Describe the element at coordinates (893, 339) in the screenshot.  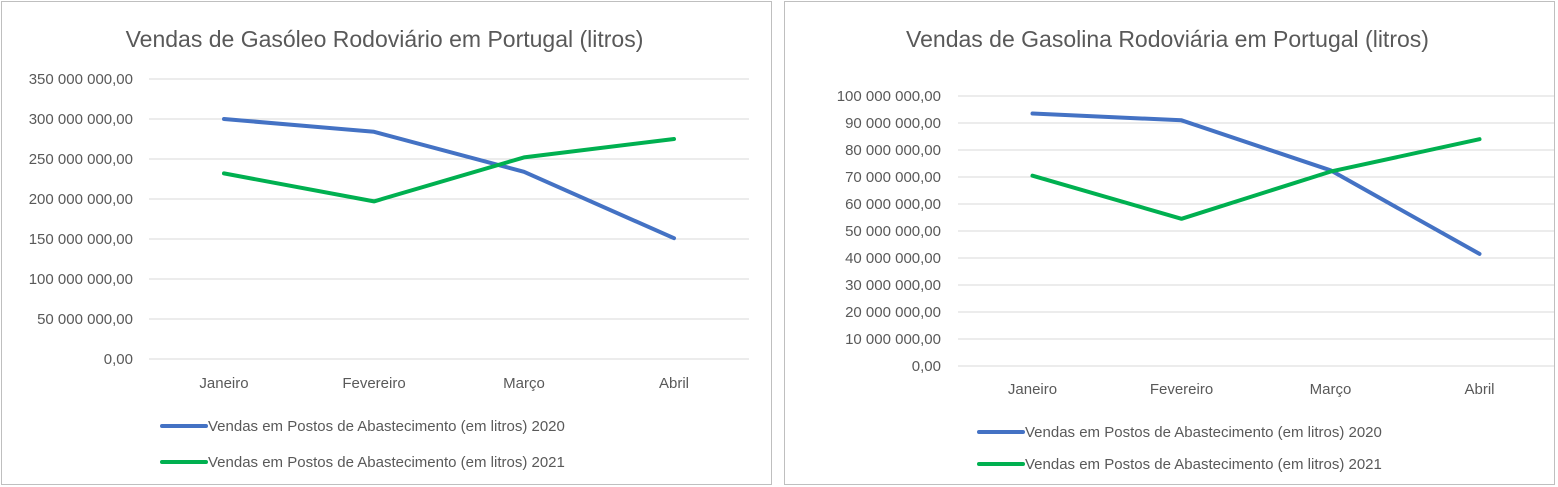
I see `y-tick-label: 10 000 000,00` at that location.